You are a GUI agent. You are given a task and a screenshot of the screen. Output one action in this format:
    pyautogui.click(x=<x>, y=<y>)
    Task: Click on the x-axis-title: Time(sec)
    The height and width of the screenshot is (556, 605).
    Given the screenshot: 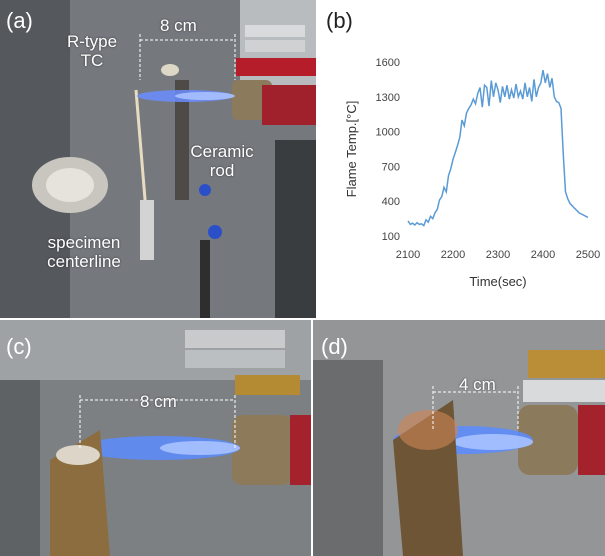 What is the action you would take?
    pyautogui.click(x=497, y=281)
    